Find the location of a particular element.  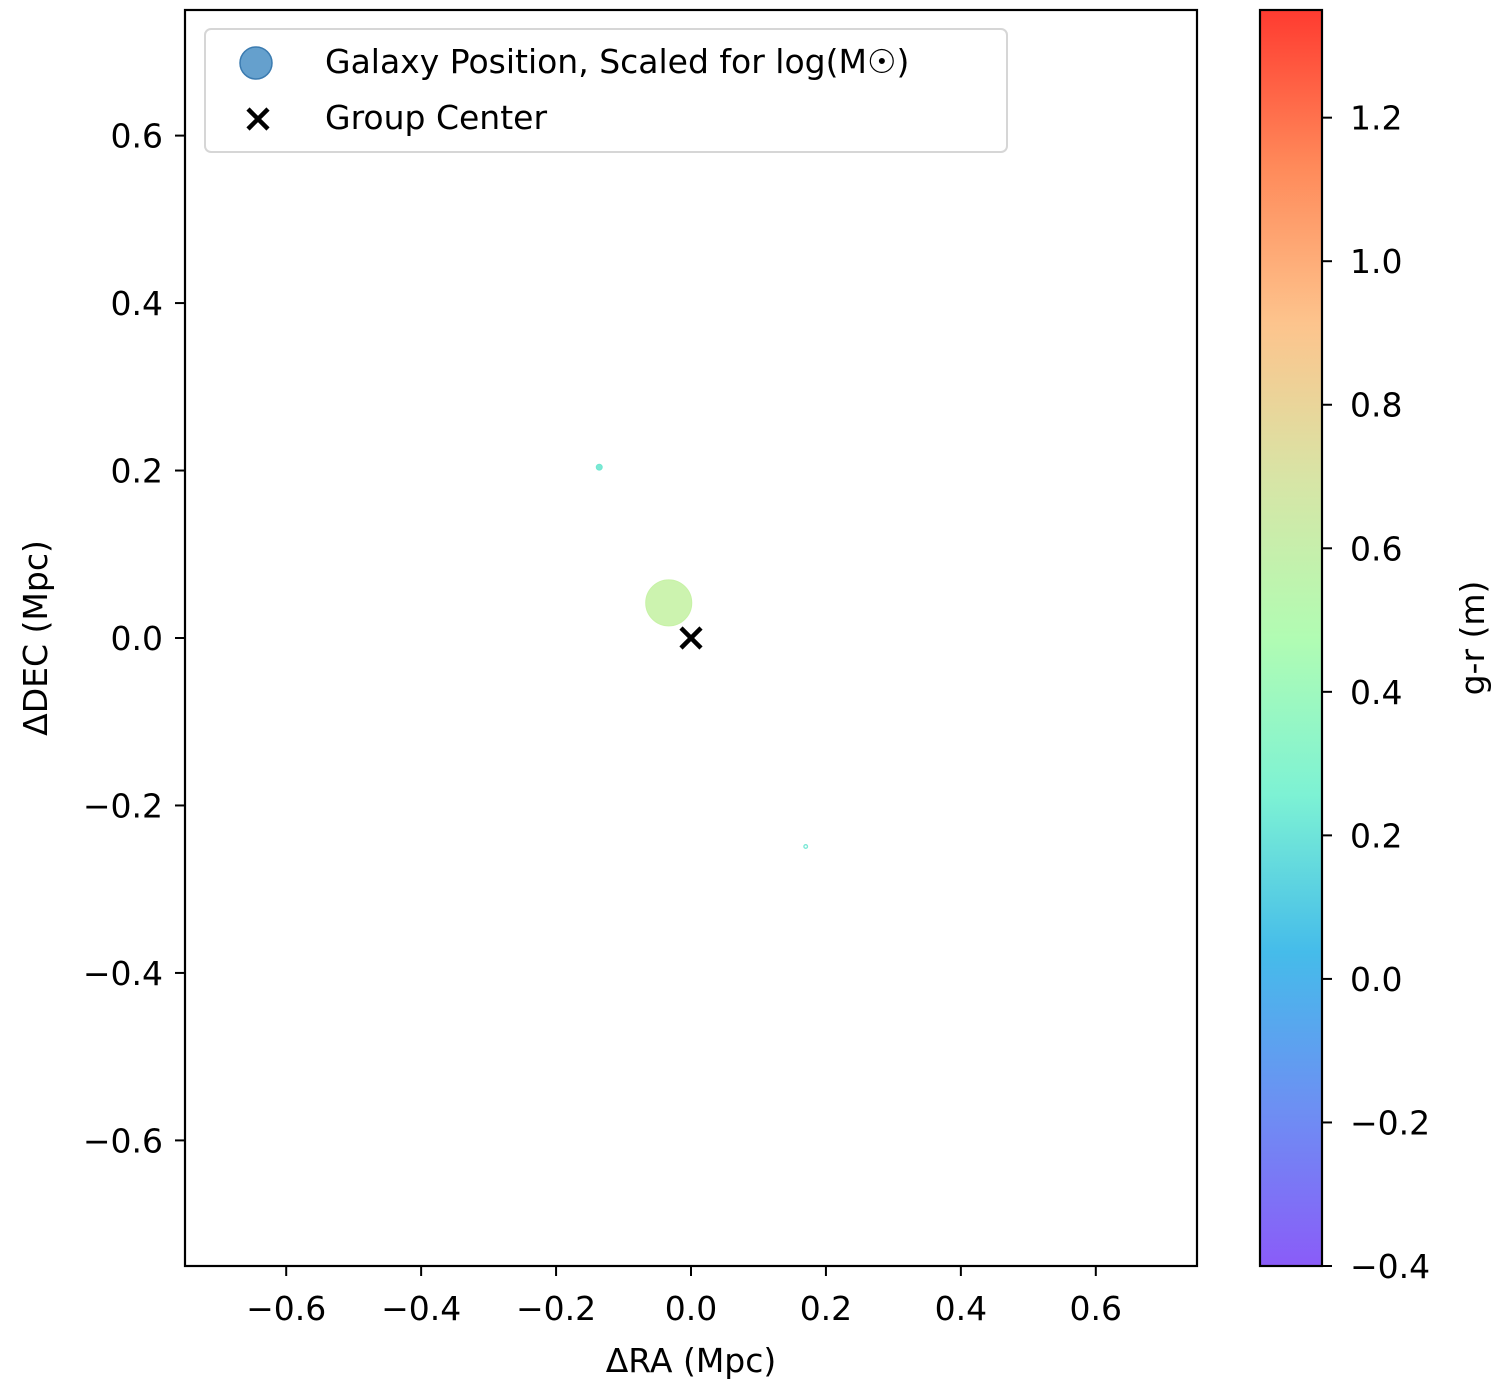

y-axis: 0.6 0.4 0.2 0.0 −0.2 −0.4 −0.6 is located at coordinates (134, 638).